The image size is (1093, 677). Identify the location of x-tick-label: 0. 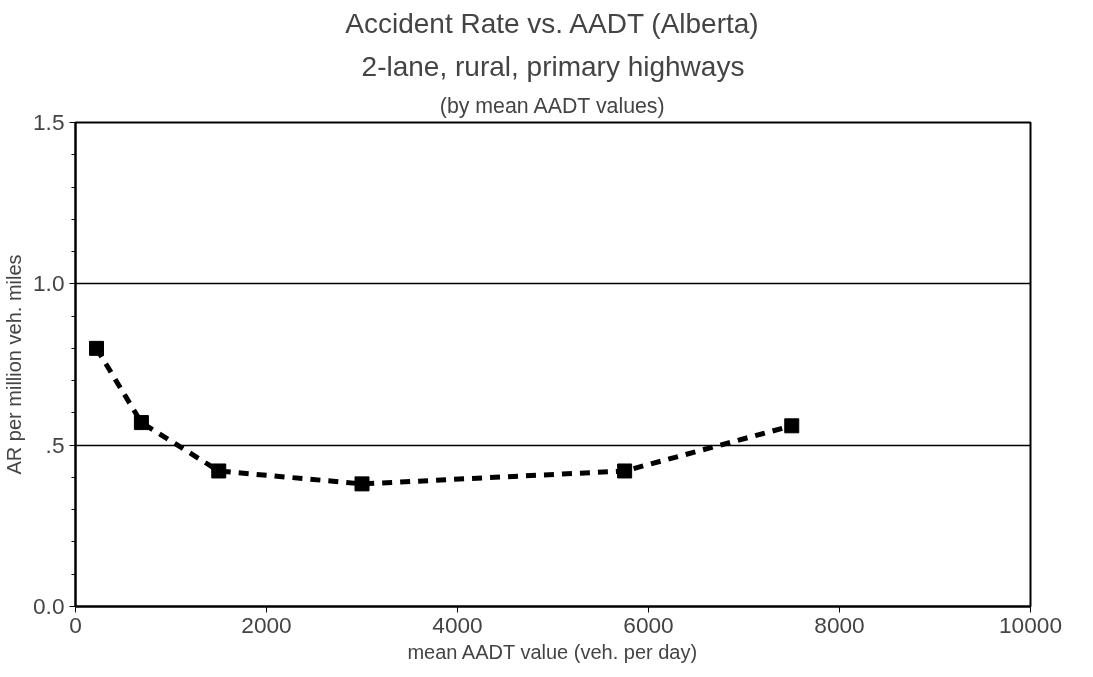
(75, 624).